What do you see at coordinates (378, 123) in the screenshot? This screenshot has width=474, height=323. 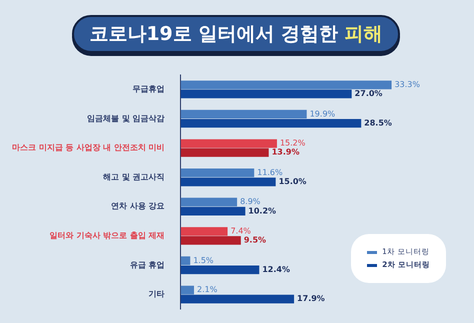 I see `data-label: 28.5%` at bounding box center [378, 123].